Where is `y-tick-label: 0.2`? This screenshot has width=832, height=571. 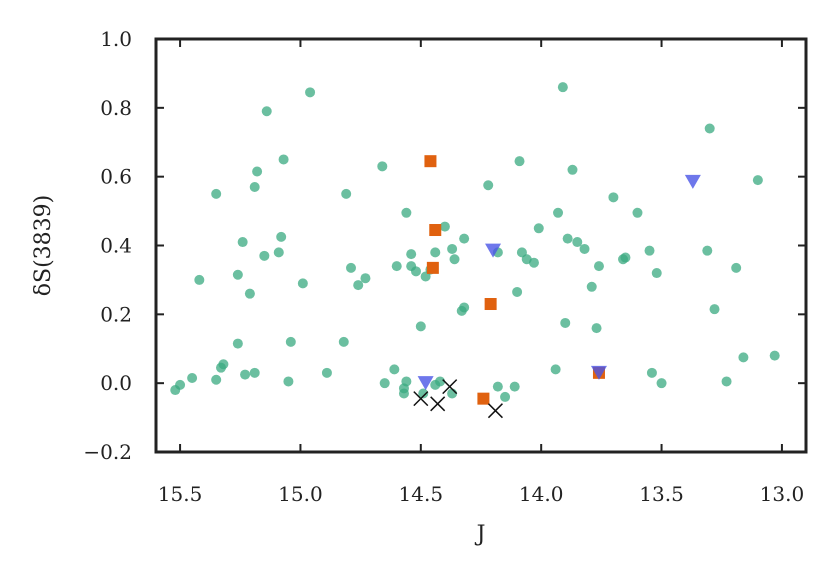
y-tick-label: 0.2 is located at coordinates (116, 314).